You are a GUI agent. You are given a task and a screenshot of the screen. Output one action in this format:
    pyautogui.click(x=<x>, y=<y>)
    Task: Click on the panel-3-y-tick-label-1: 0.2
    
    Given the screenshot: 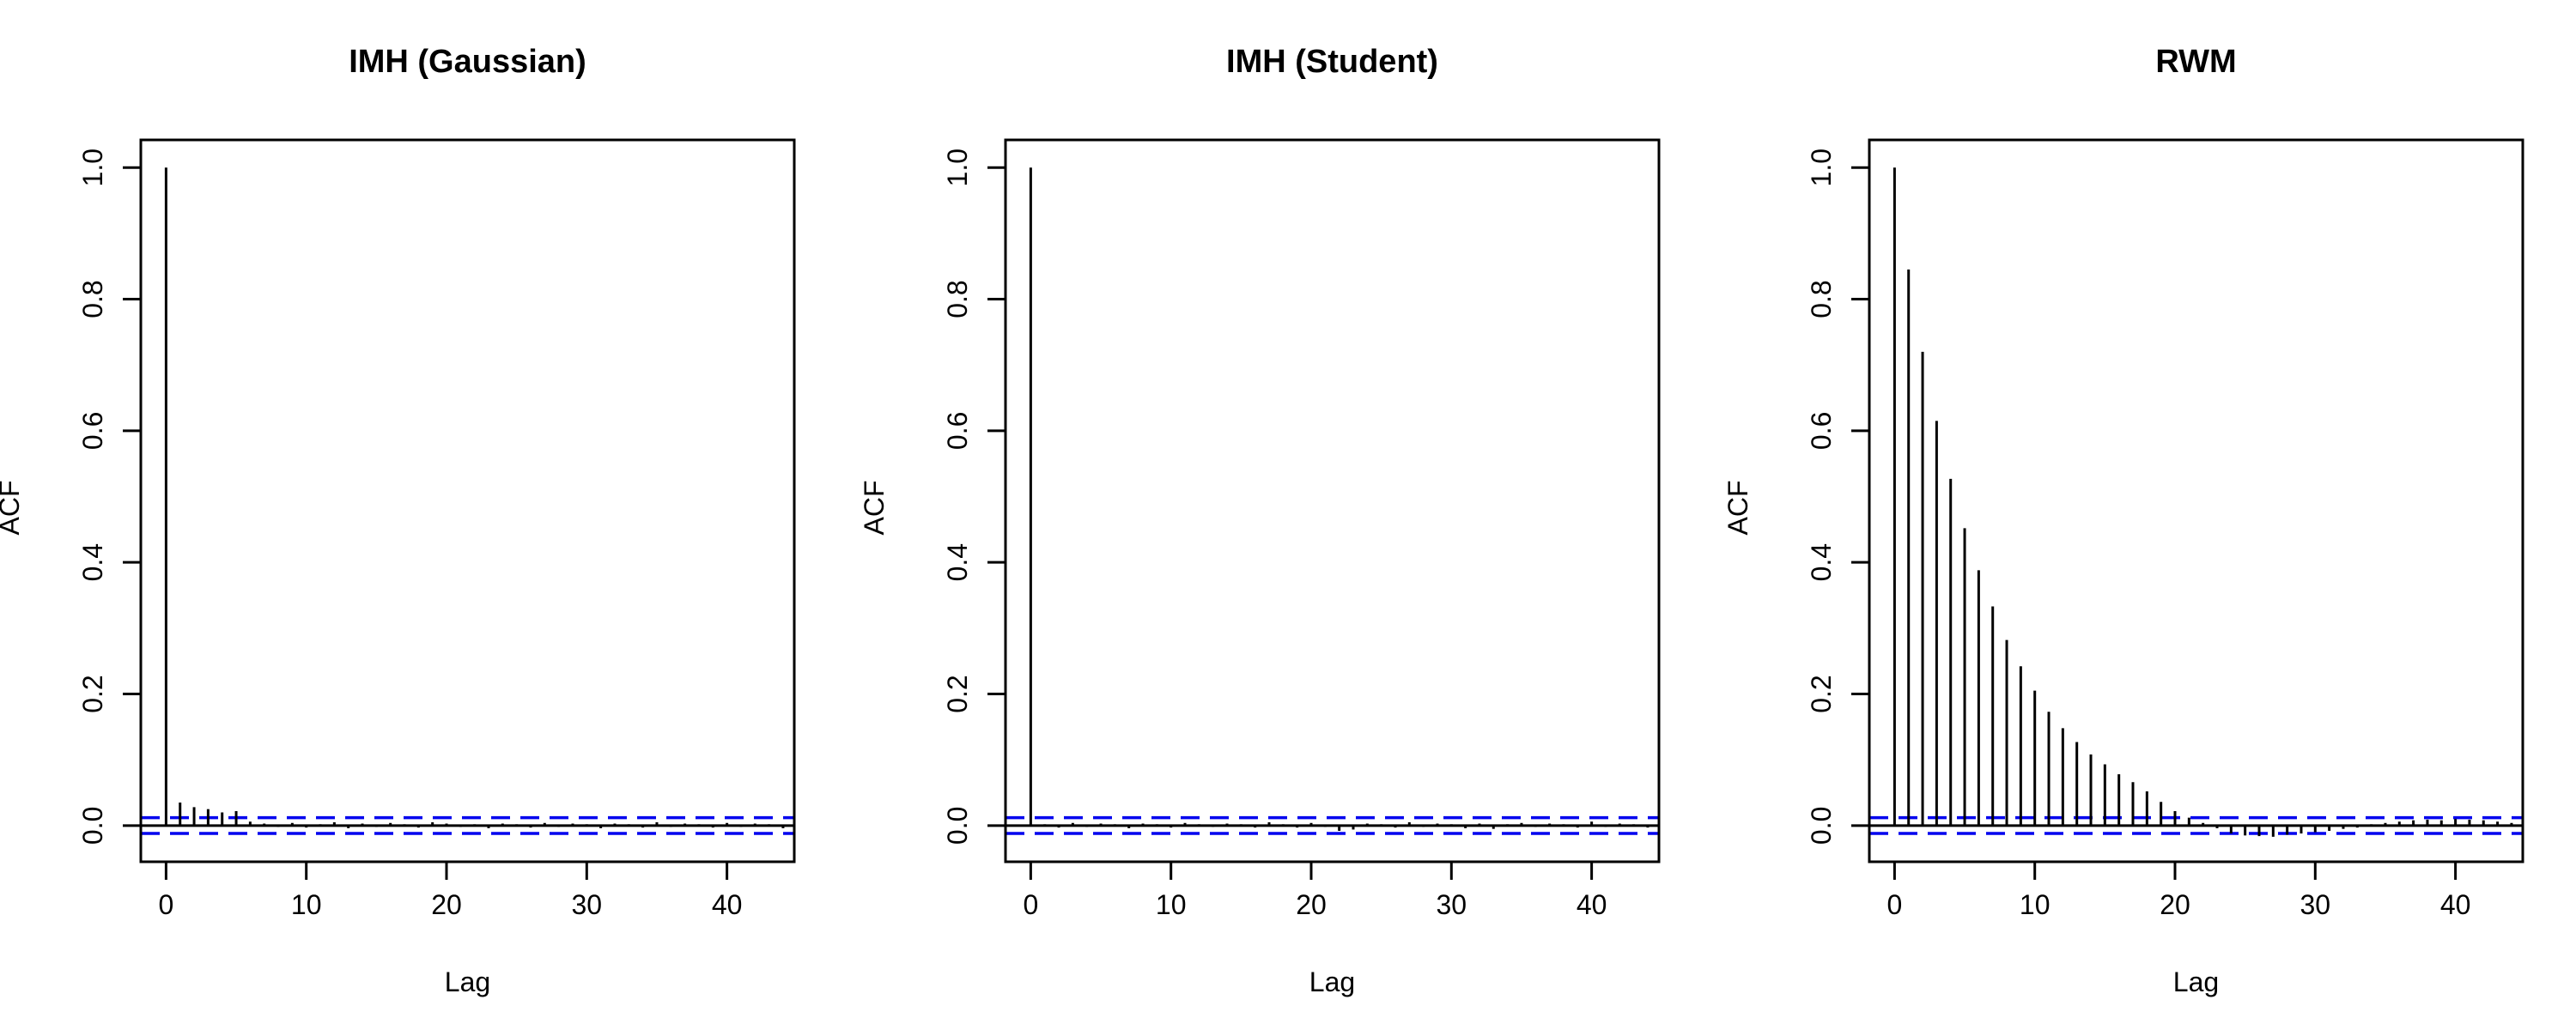 What is the action you would take?
    pyautogui.click(x=1821, y=693)
    